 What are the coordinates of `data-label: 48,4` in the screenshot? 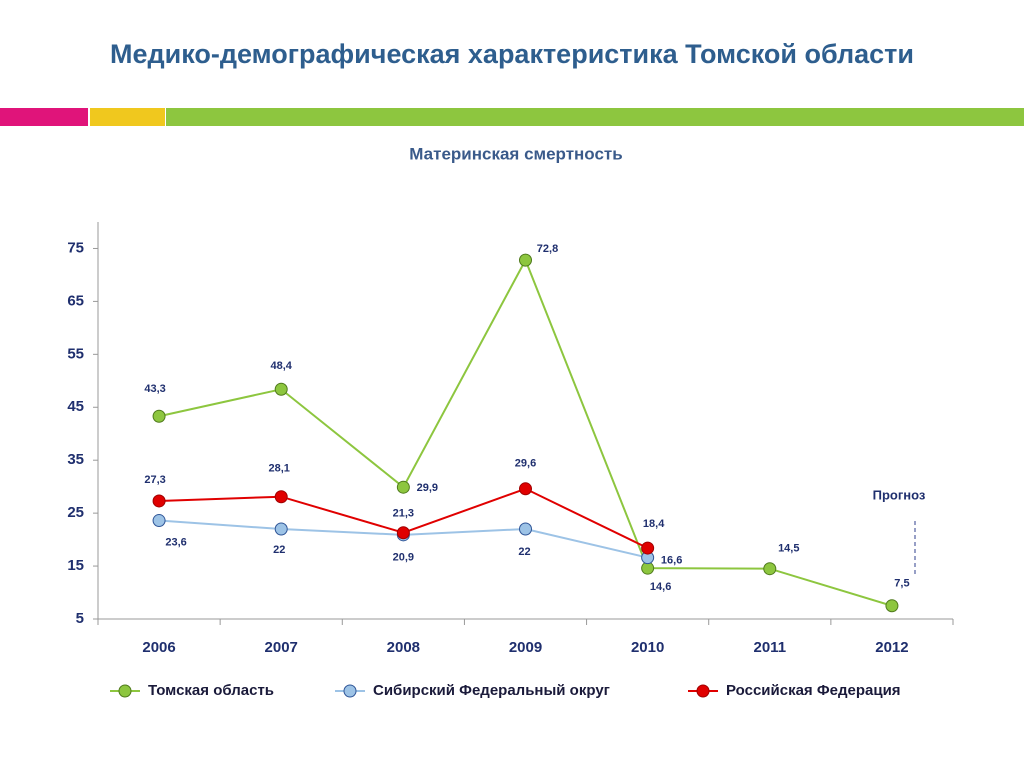 It's located at (282, 366).